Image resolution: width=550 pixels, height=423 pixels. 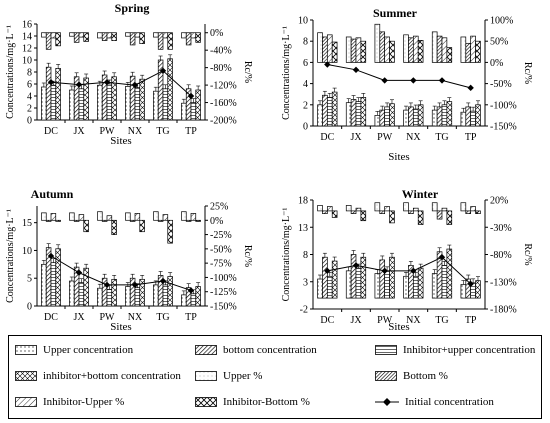 What do you see at coordinates (243, 376) in the screenshot?
I see `legend-label: Upper %` at bounding box center [243, 376].